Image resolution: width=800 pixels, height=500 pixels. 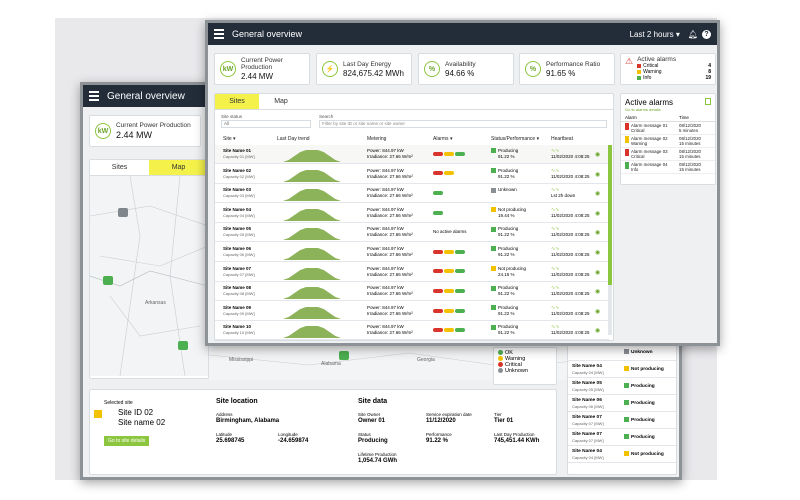 I want to click on scrollbar, so click(x=610, y=240).